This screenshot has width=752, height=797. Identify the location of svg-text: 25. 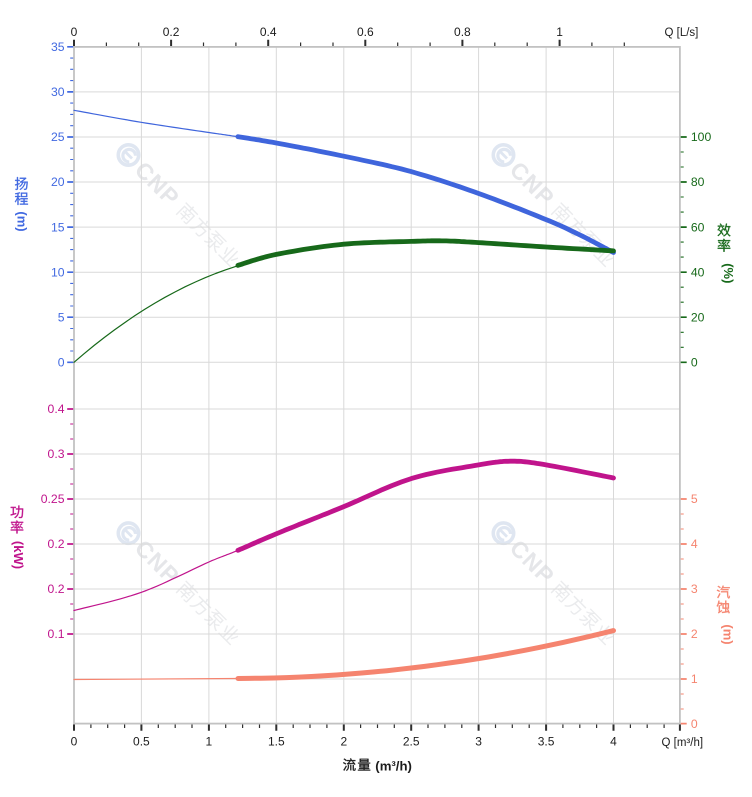
(58, 137).